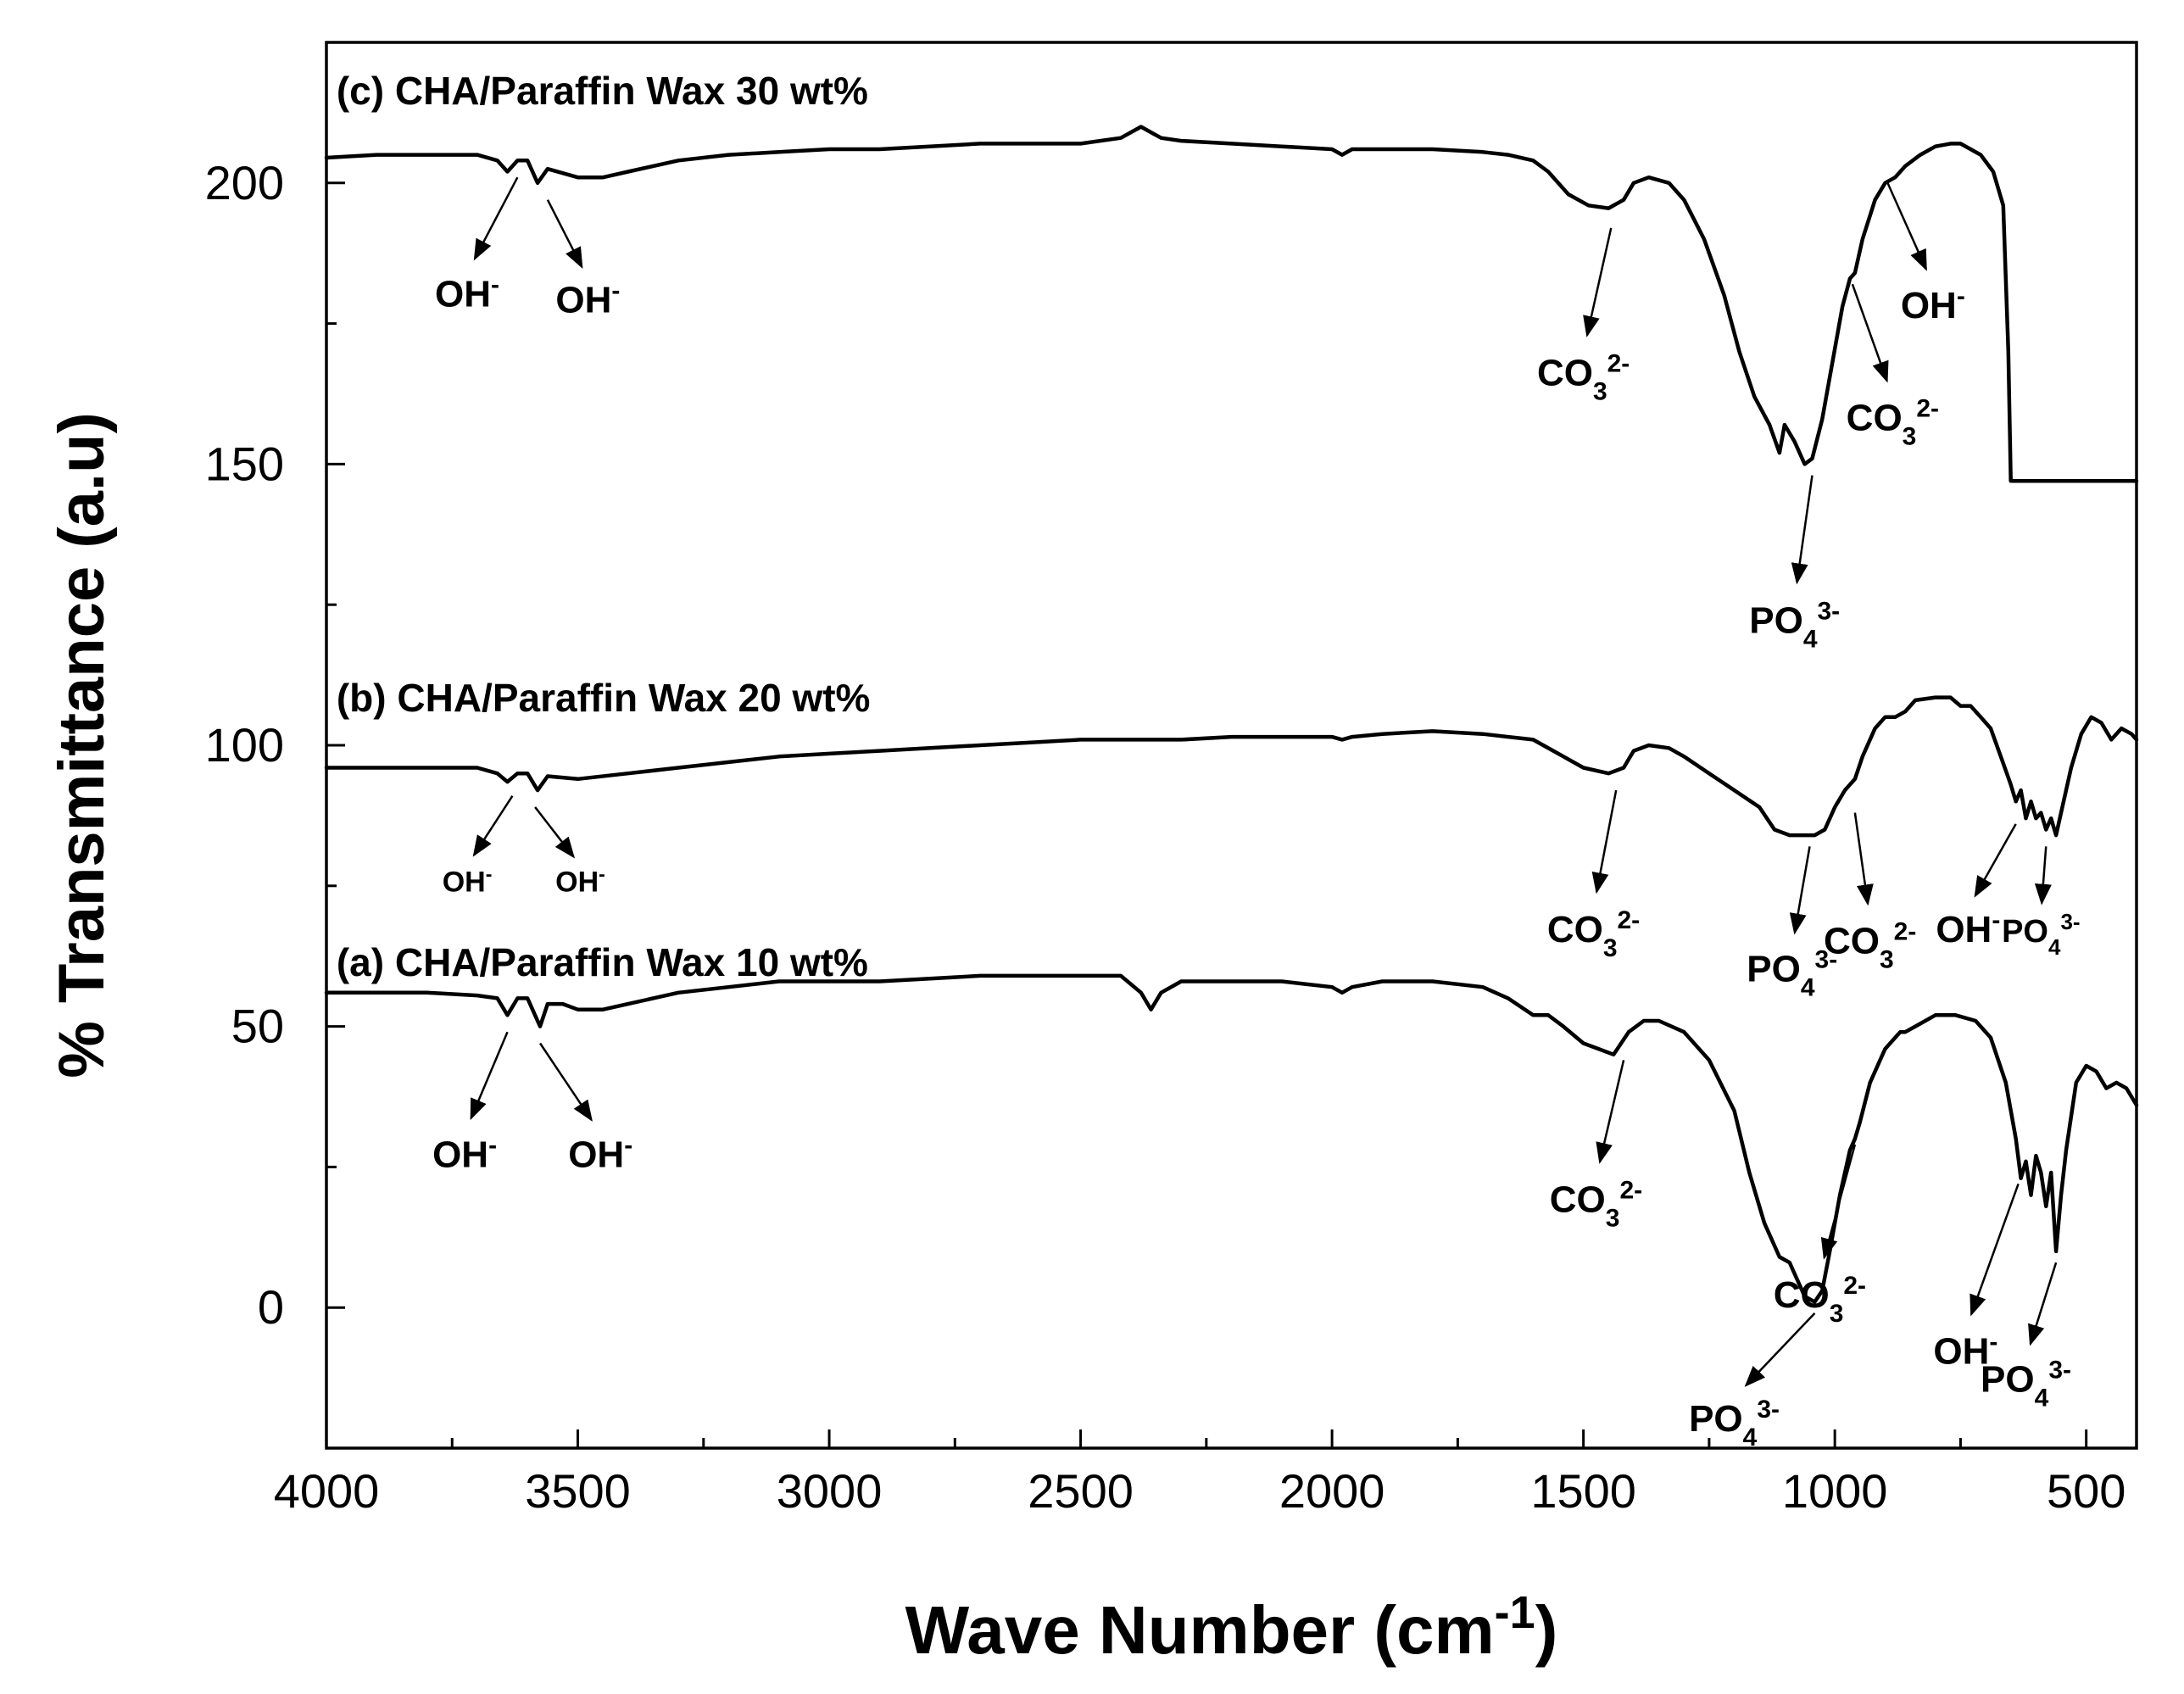 This screenshot has height=1694, width=2184. What do you see at coordinates (257, 1026) in the screenshot?
I see `y-tick-label: 50` at bounding box center [257, 1026].